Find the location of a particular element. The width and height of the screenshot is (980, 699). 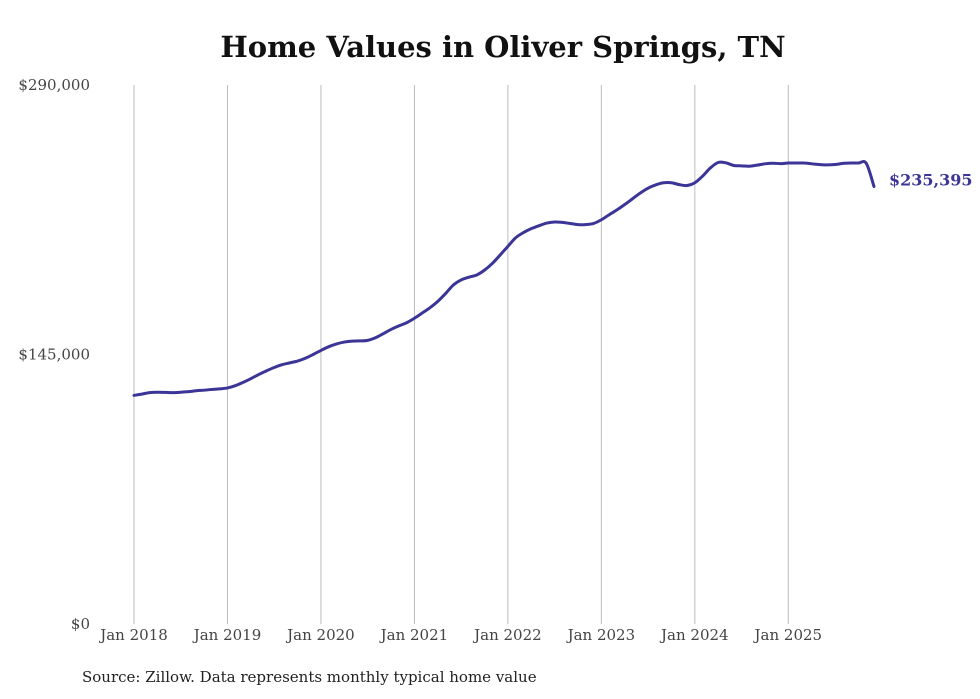

y-tick-label: $145,000 is located at coordinates (54, 355).